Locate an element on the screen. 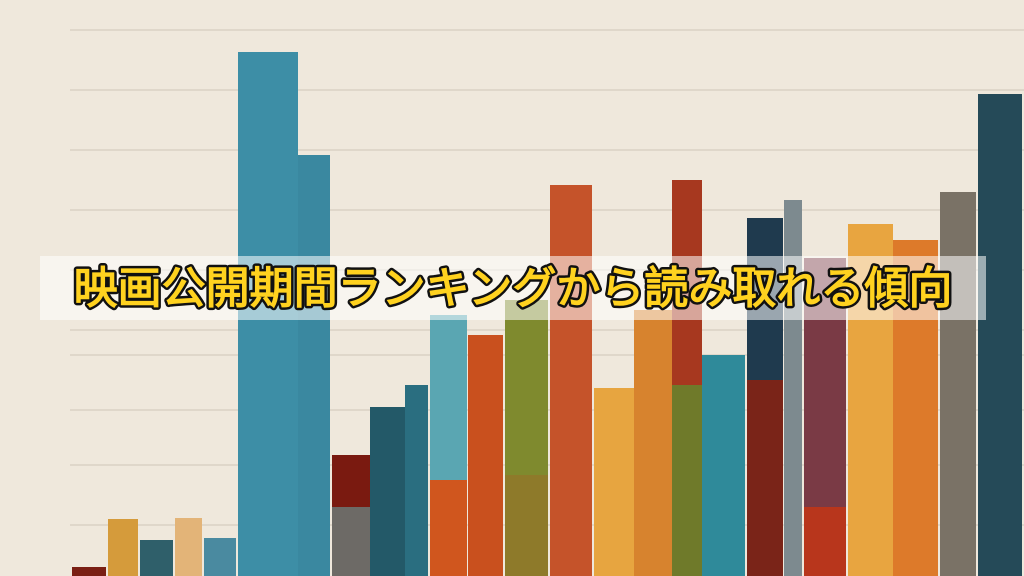  title: 映画公開期間ランキングから読み取れる傾向 is located at coordinates (513, 288).